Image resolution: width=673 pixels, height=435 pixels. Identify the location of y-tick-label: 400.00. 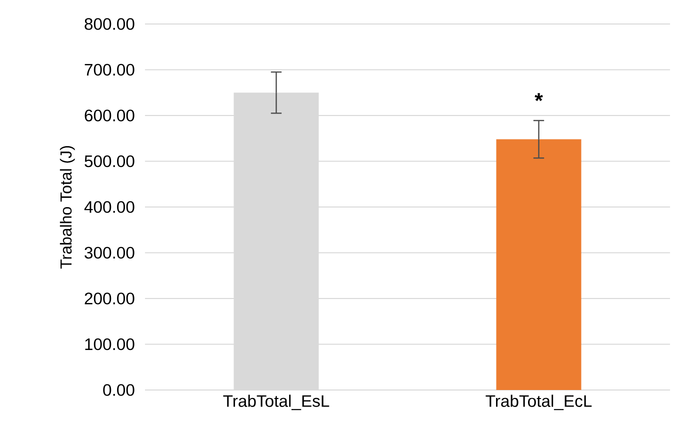
(109, 207).